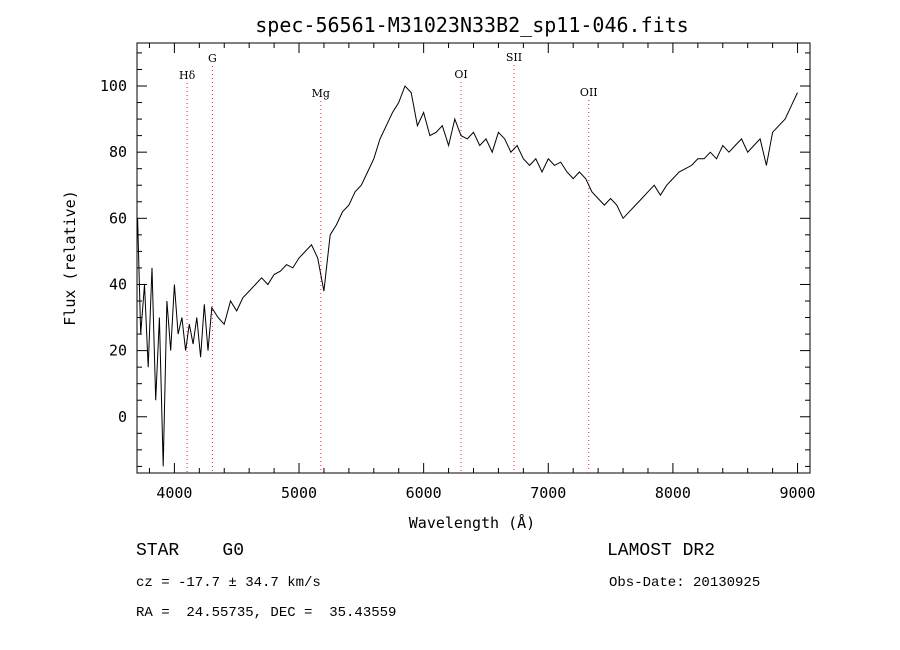  I want to click on coordinates: RA = 24.55735, DEC = 35.43559, so click(266, 613).